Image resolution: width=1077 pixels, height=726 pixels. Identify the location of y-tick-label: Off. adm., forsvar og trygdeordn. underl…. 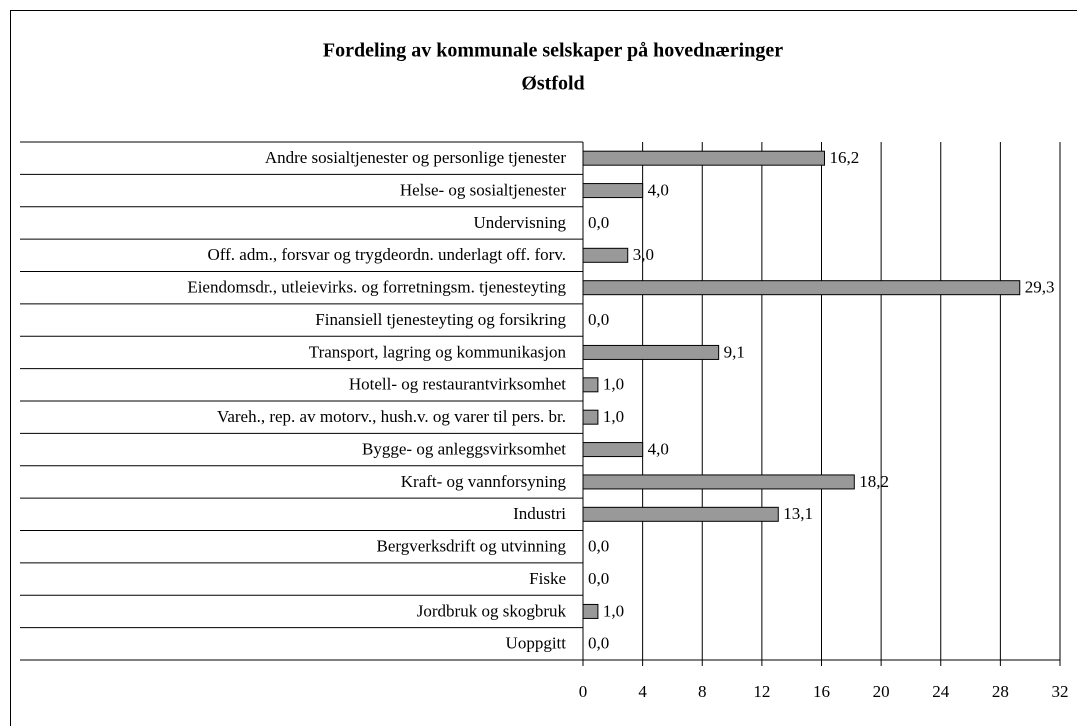
(387, 254).